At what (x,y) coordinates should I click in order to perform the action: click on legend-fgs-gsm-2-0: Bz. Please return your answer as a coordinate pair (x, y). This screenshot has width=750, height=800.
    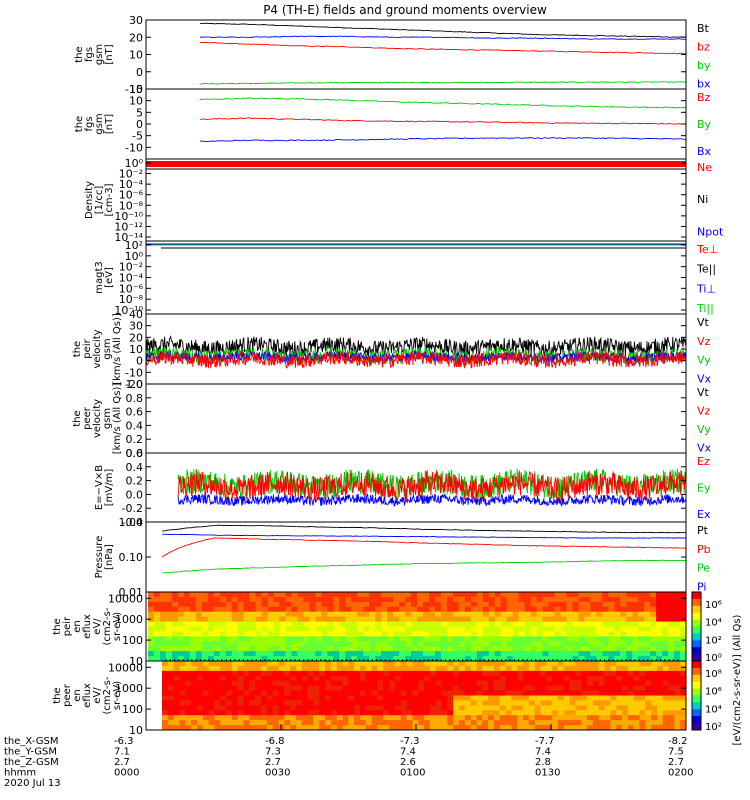
    Looking at the image, I should click on (704, 97).